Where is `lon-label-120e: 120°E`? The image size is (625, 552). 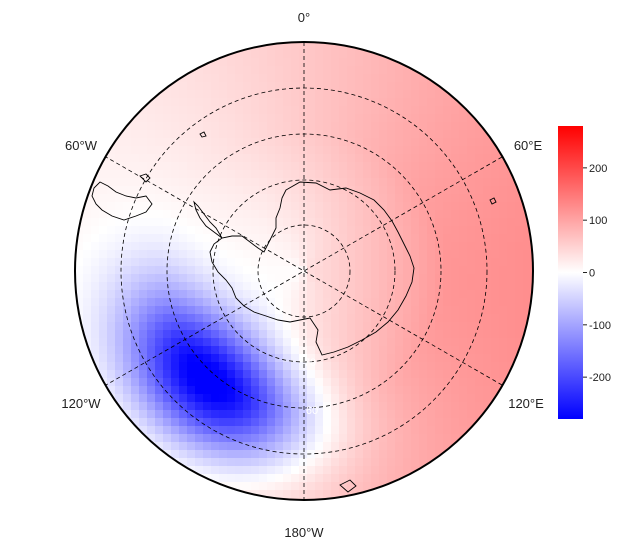 lon-label-120e: 120°E is located at coordinates (526, 403).